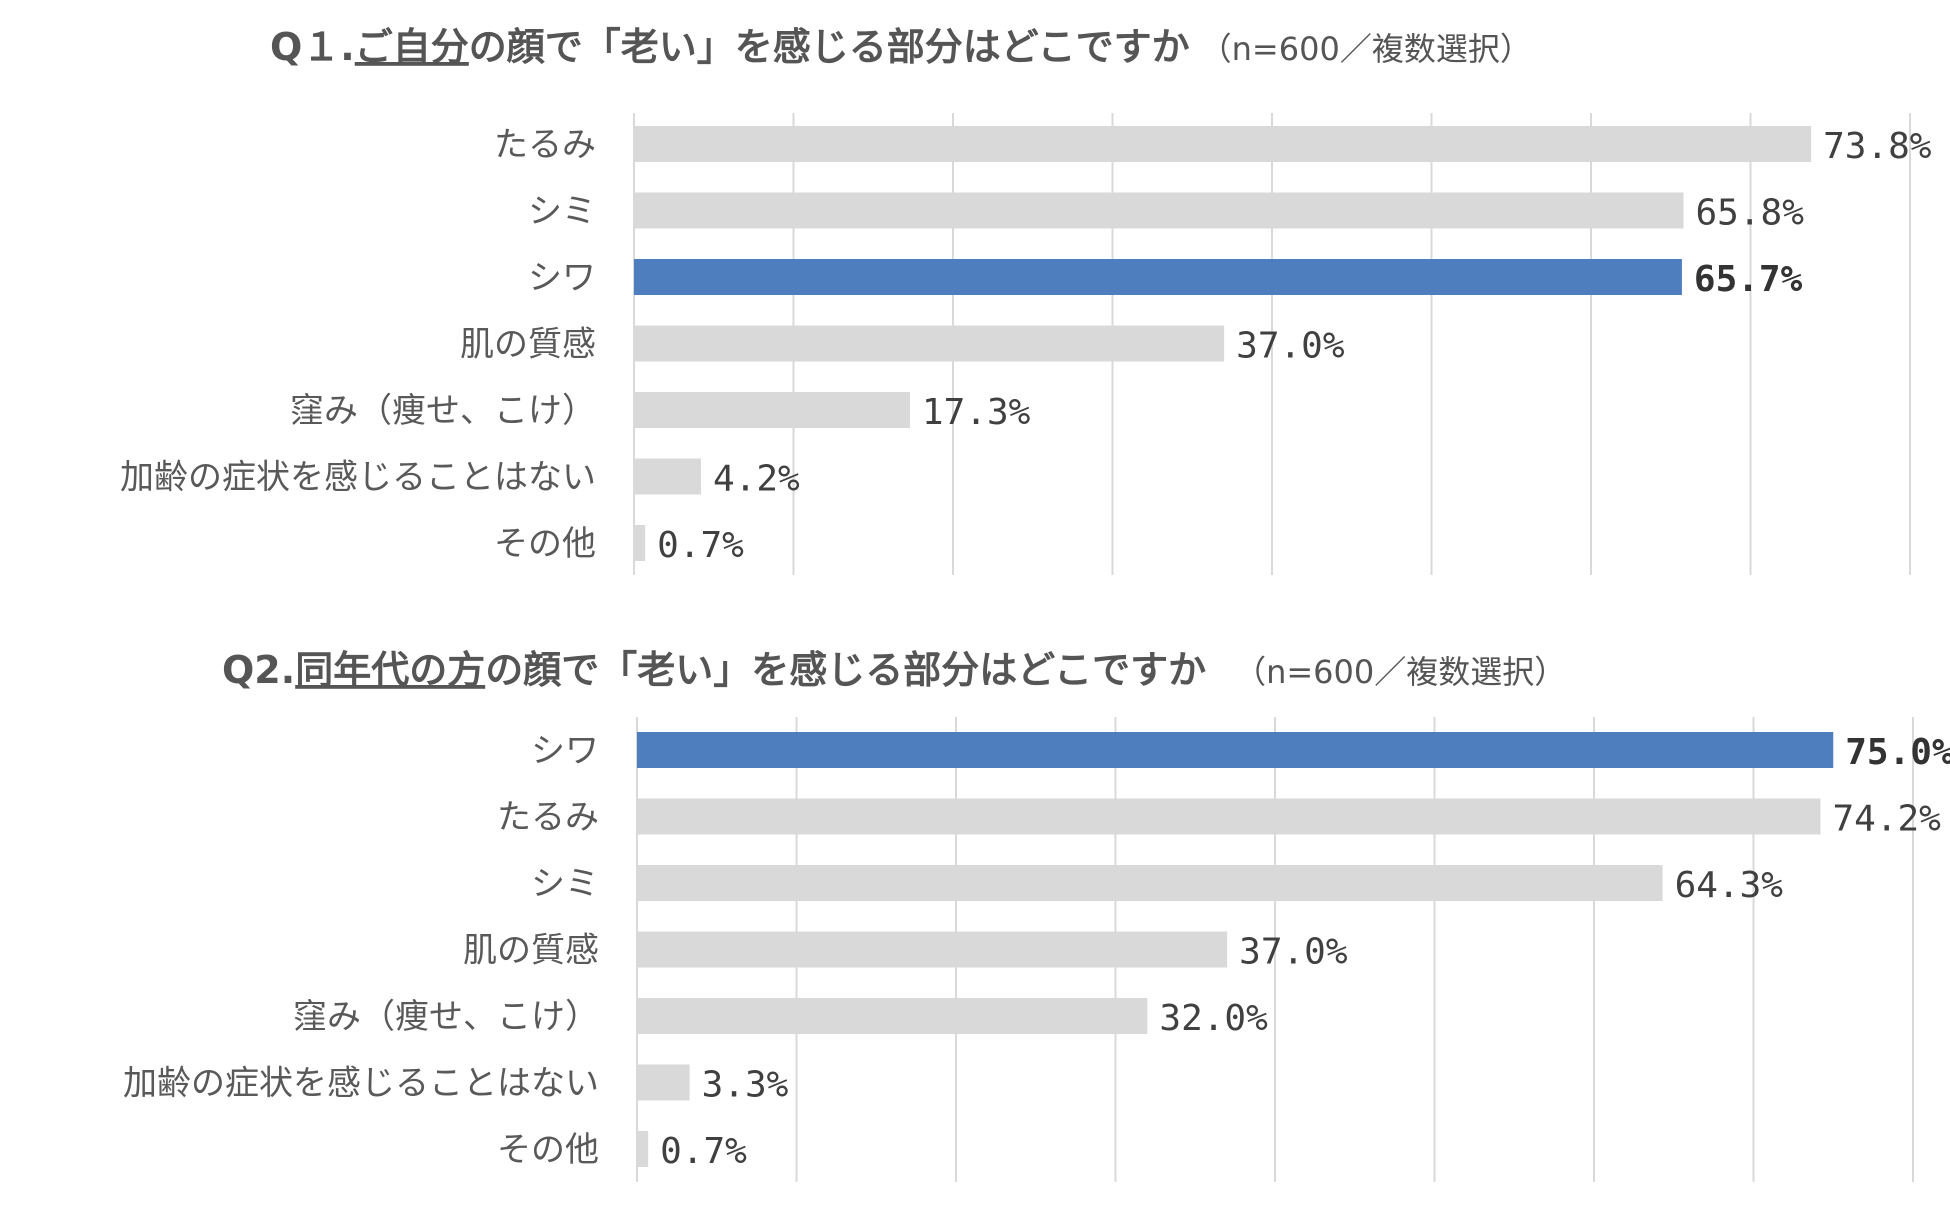 The height and width of the screenshot is (1221, 1950). What do you see at coordinates (1366, 49) in the screenshot?
I see `chart-1-title-note: （n=600／複数選択）` at bounding box center [1366, 49].